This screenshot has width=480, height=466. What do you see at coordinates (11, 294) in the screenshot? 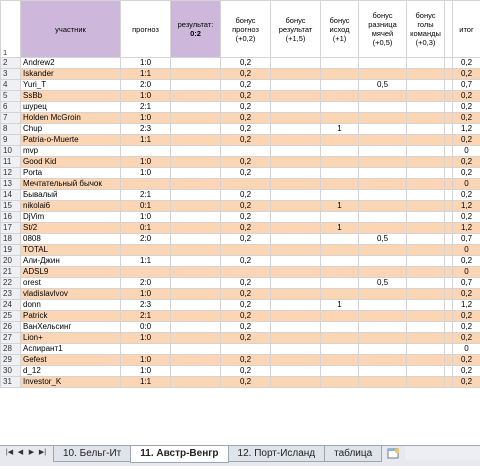
I see `row-number: 23` at bounding box center [11, 294].